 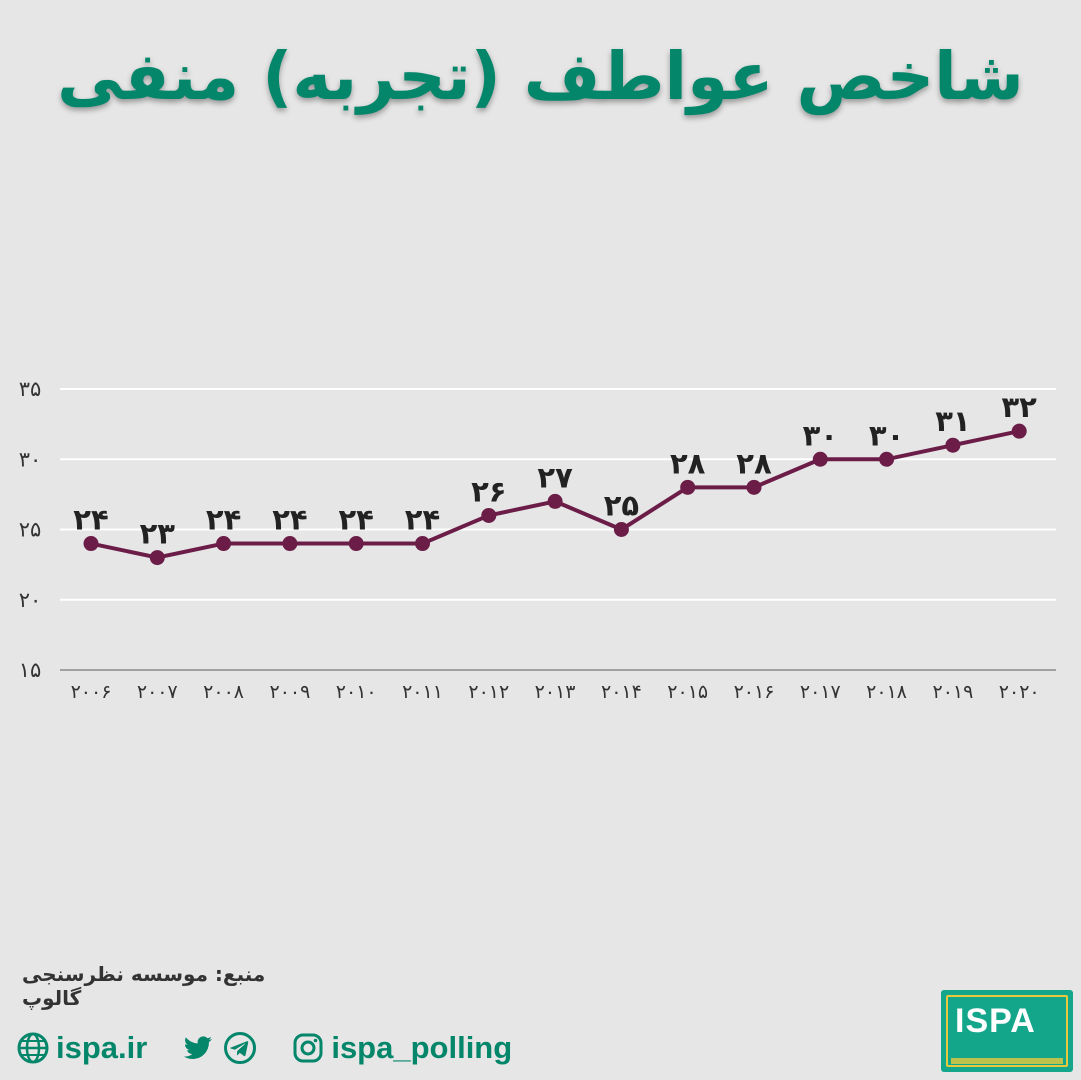 I want to click on data-label: ۳۱, so click(x=952, y=421).